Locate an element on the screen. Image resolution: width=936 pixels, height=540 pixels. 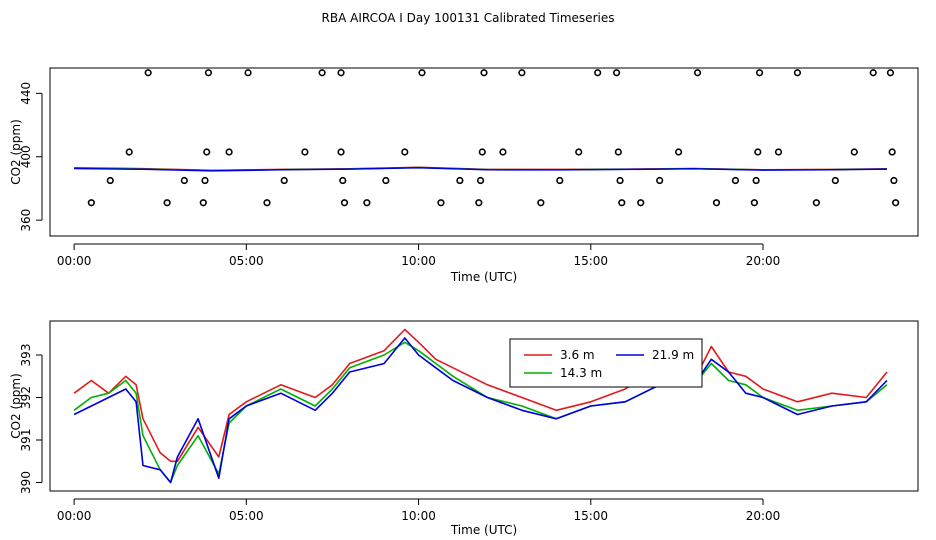
legend-box is located at coordinates (606, 363).